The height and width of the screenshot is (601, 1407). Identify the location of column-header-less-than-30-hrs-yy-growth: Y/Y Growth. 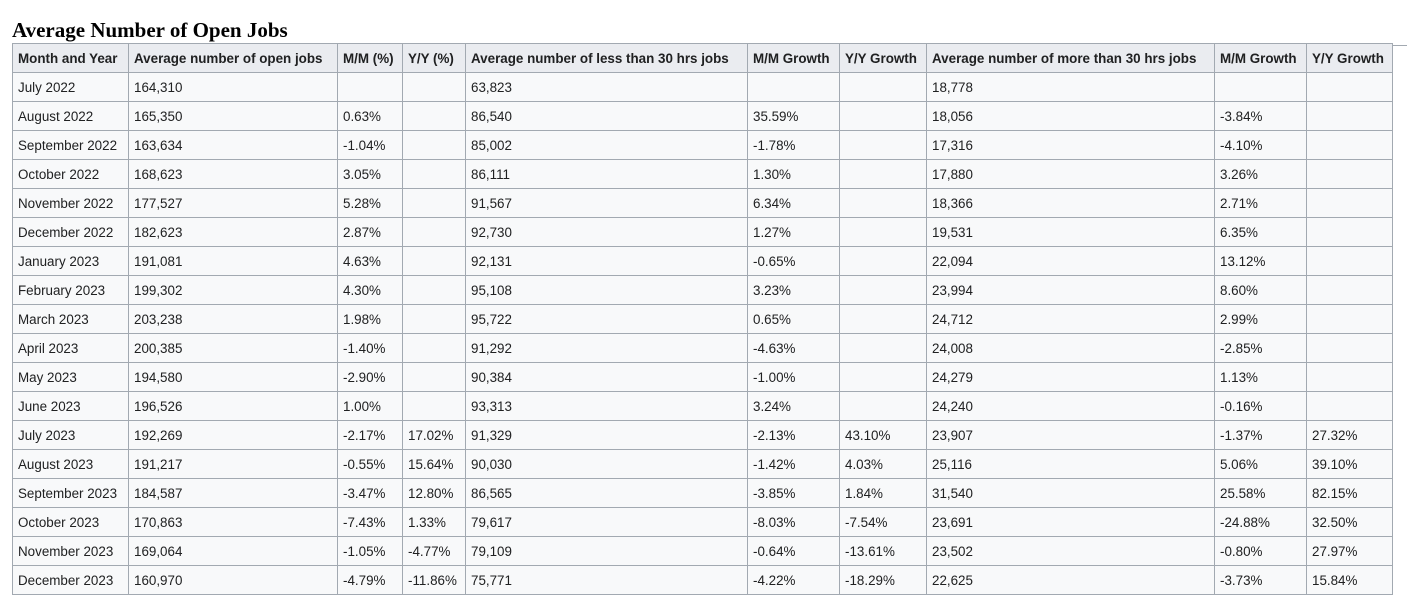
(883, 58).